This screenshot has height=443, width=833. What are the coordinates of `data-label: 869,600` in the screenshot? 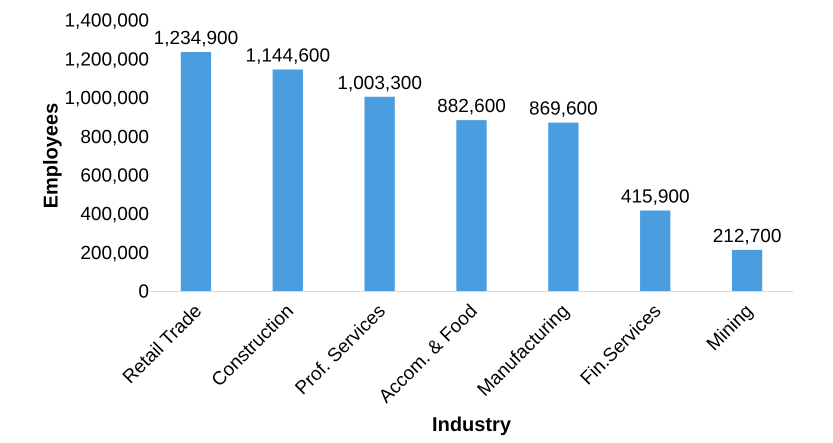 It's located at (563, 109).